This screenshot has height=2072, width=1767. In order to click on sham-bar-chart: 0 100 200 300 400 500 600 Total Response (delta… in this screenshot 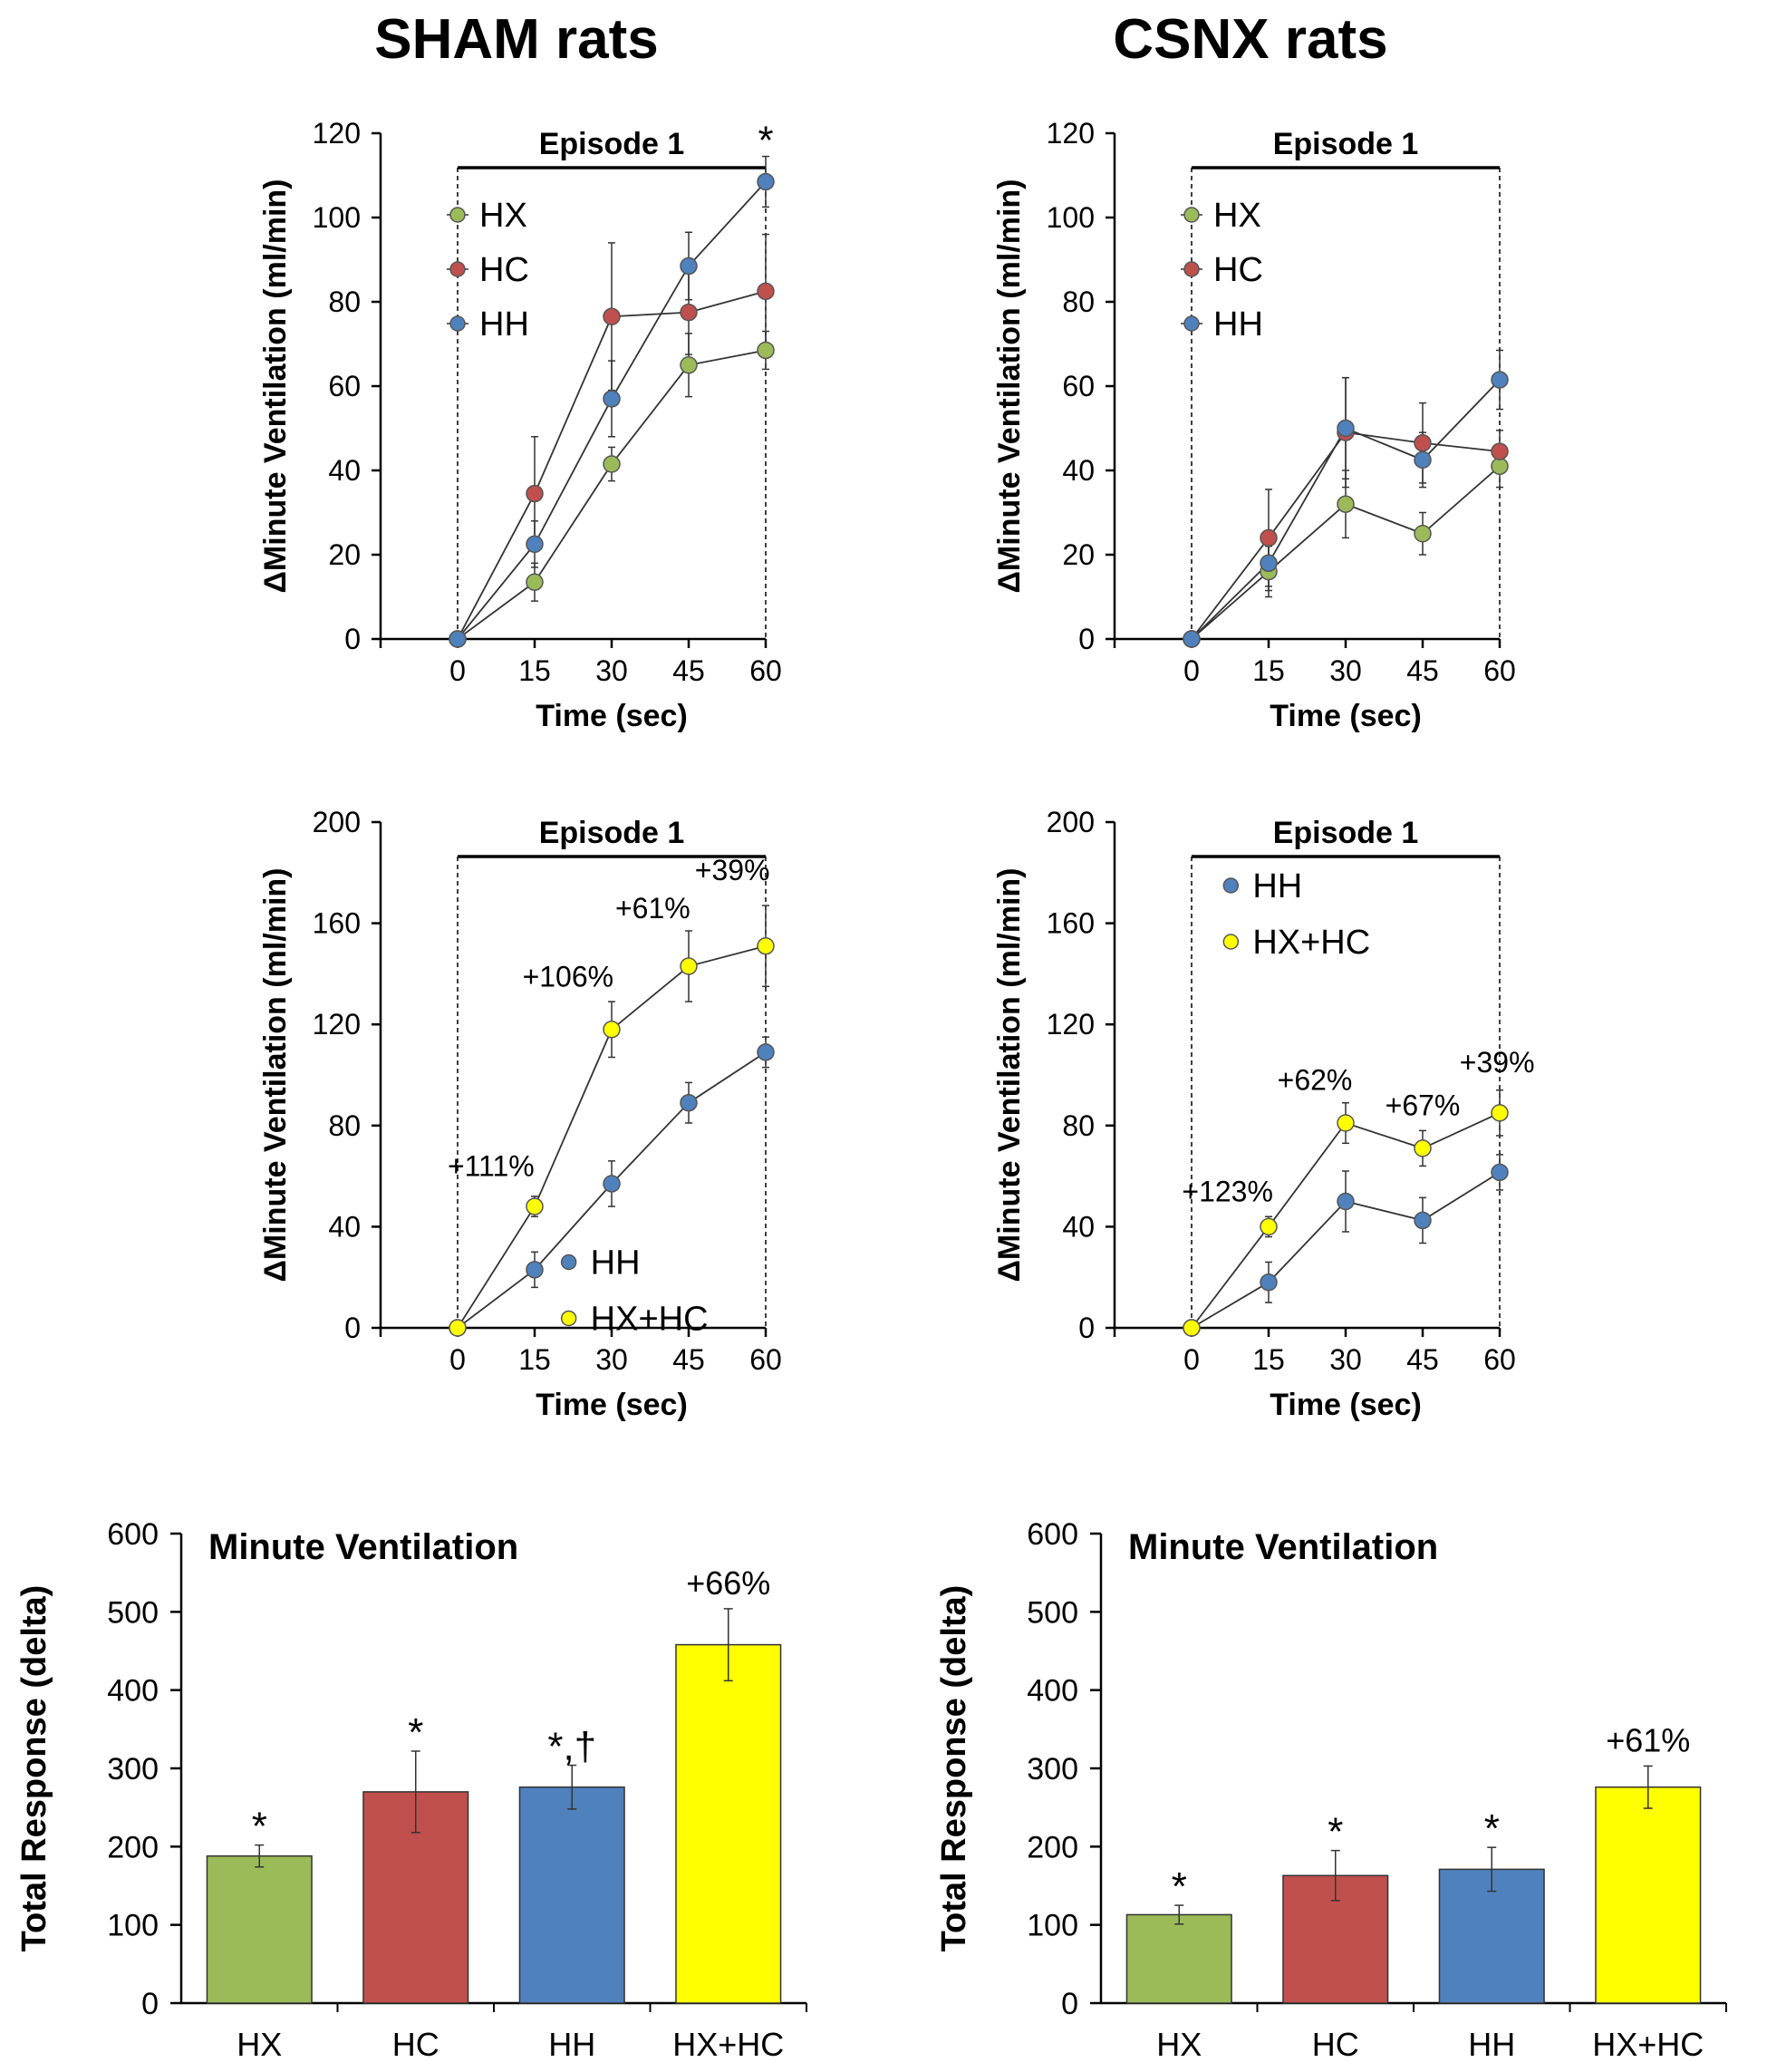, I will do `click(411, 1790)`.